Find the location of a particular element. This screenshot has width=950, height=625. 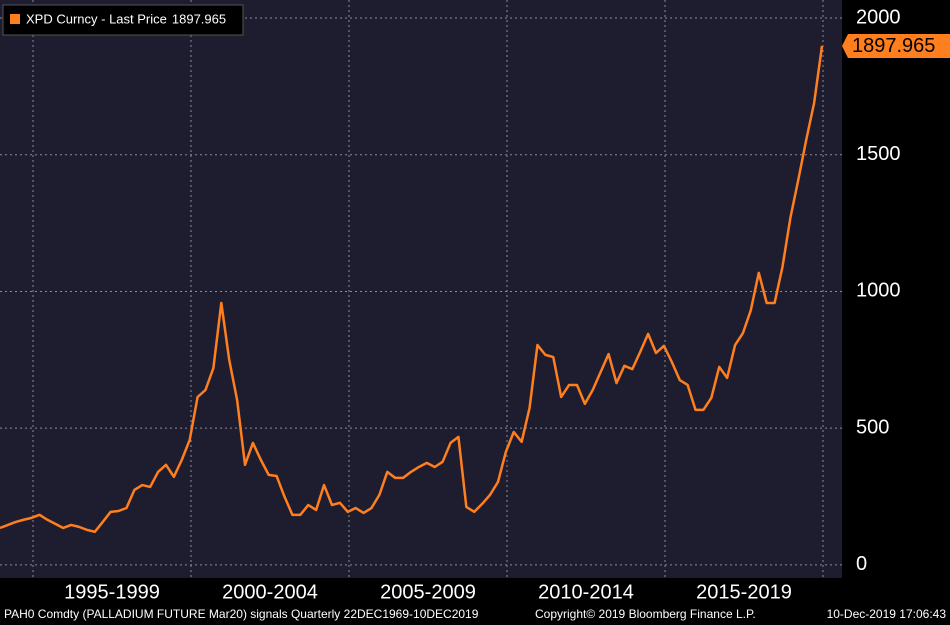

y-tick-label: 1000 is located at coordinates (878, 291).